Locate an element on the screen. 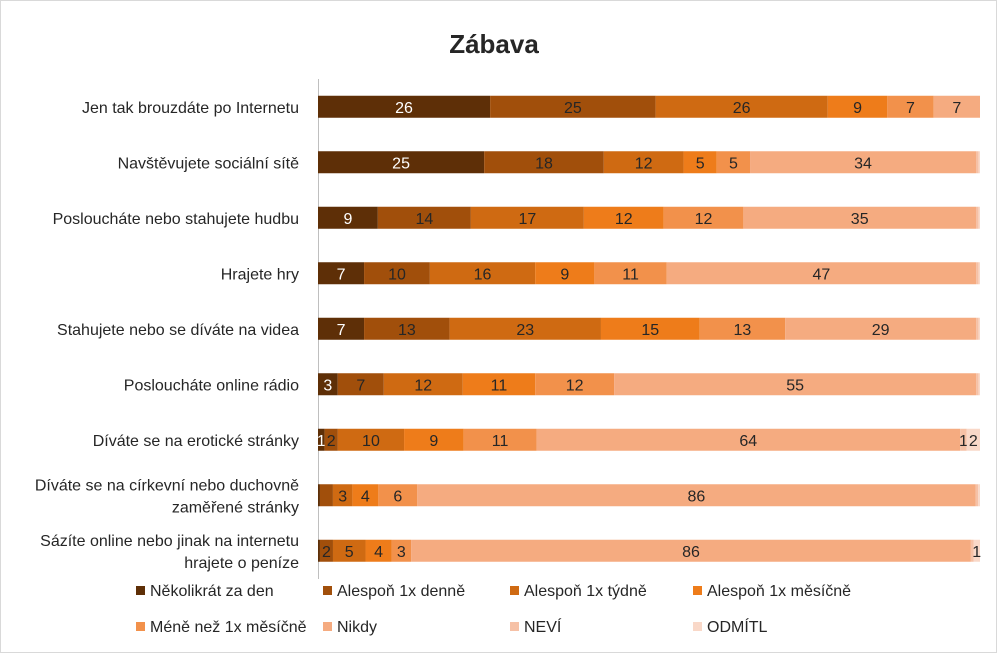  data-label: 35 is located at coordinates (860, 219).